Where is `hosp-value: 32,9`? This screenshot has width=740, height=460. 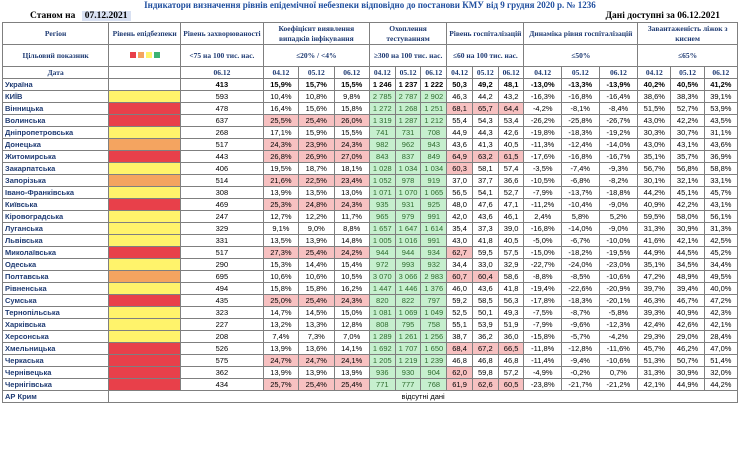
hosp-value: 32,9 is located at coordinates (511, 264).